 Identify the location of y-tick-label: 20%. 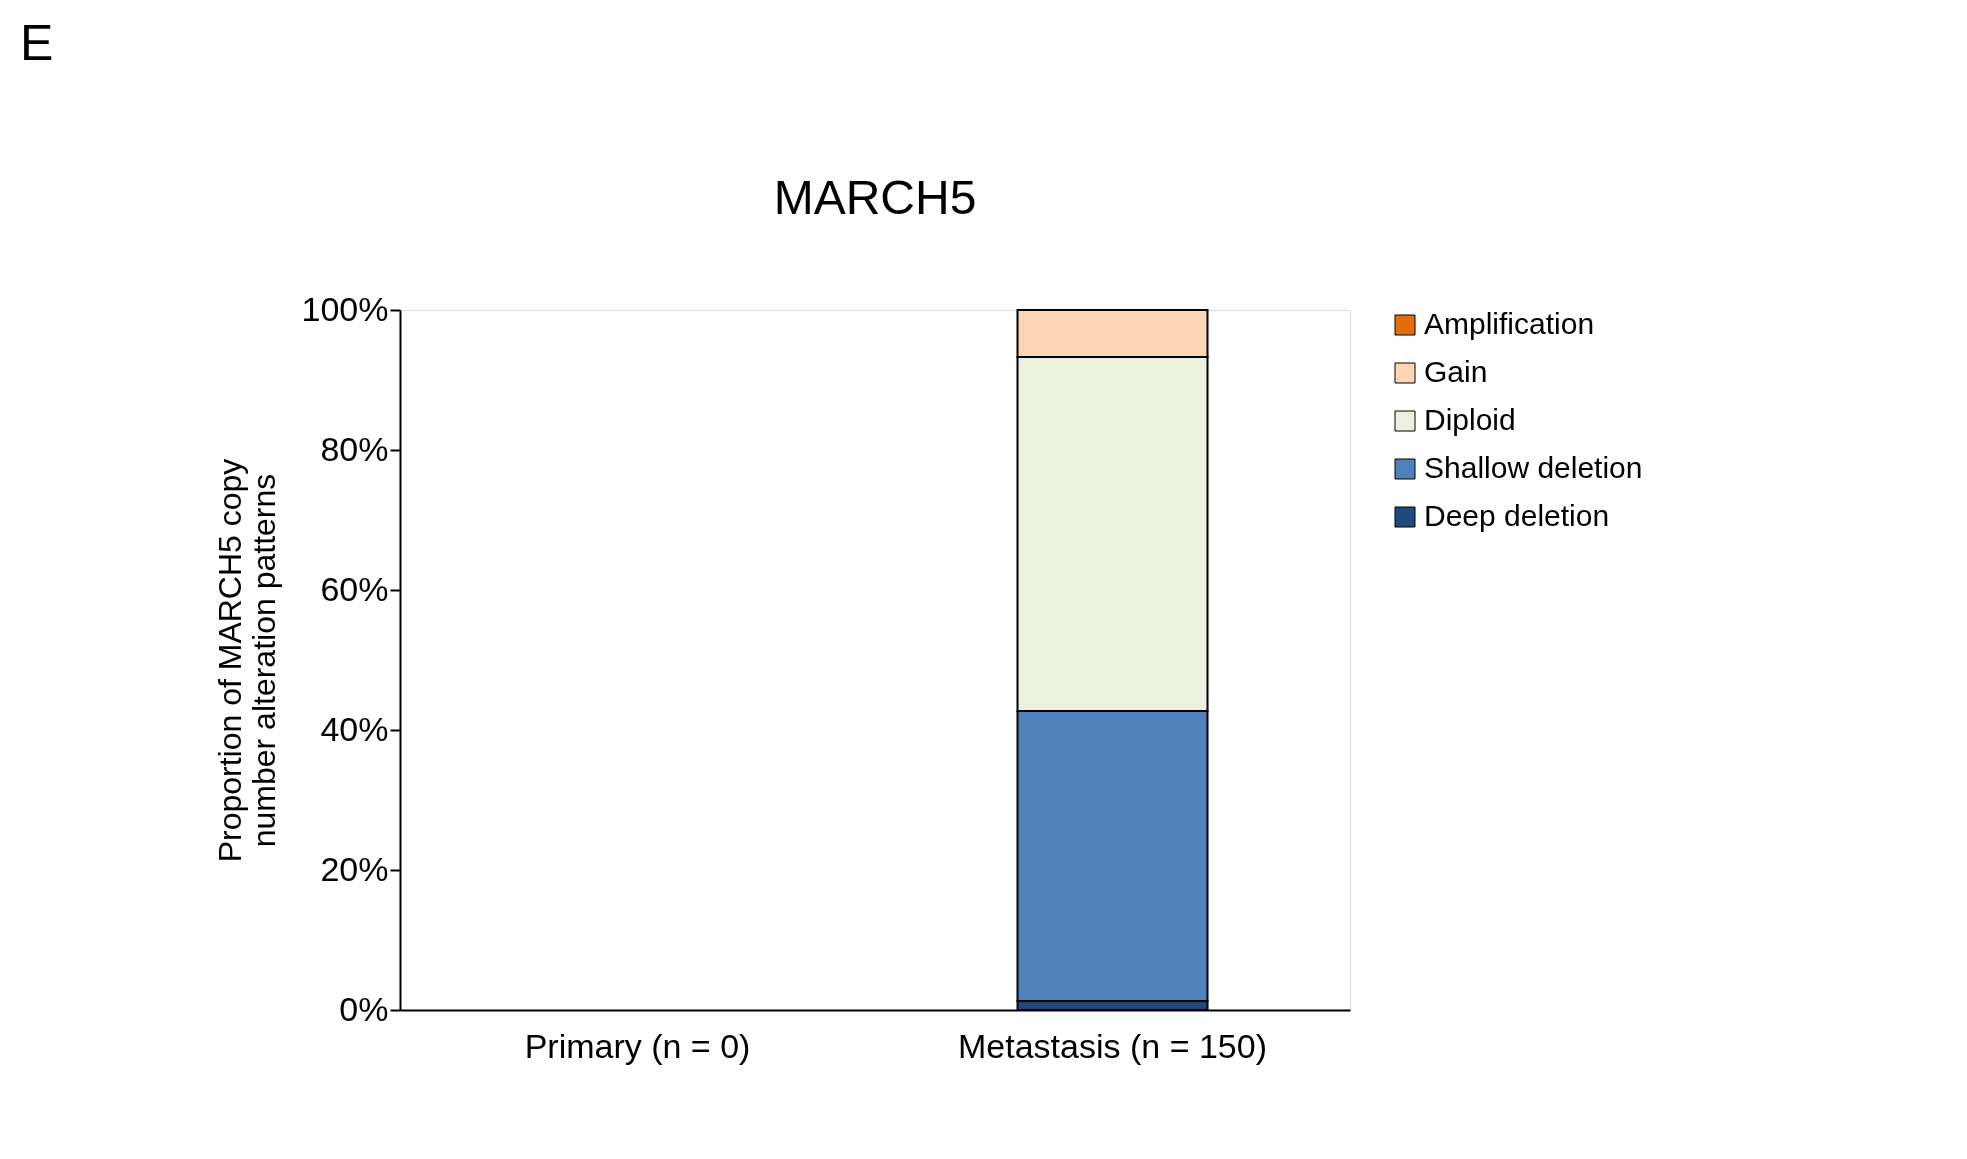
(354, 868).